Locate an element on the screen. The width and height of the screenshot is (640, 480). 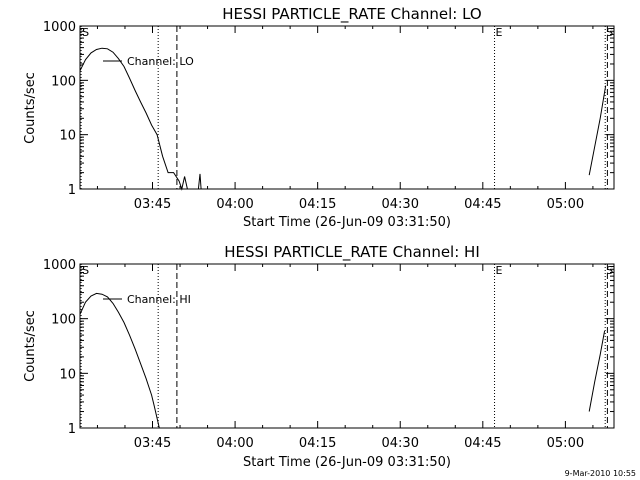
legend-label: Channel: HI is located at coordinates (159, 299).